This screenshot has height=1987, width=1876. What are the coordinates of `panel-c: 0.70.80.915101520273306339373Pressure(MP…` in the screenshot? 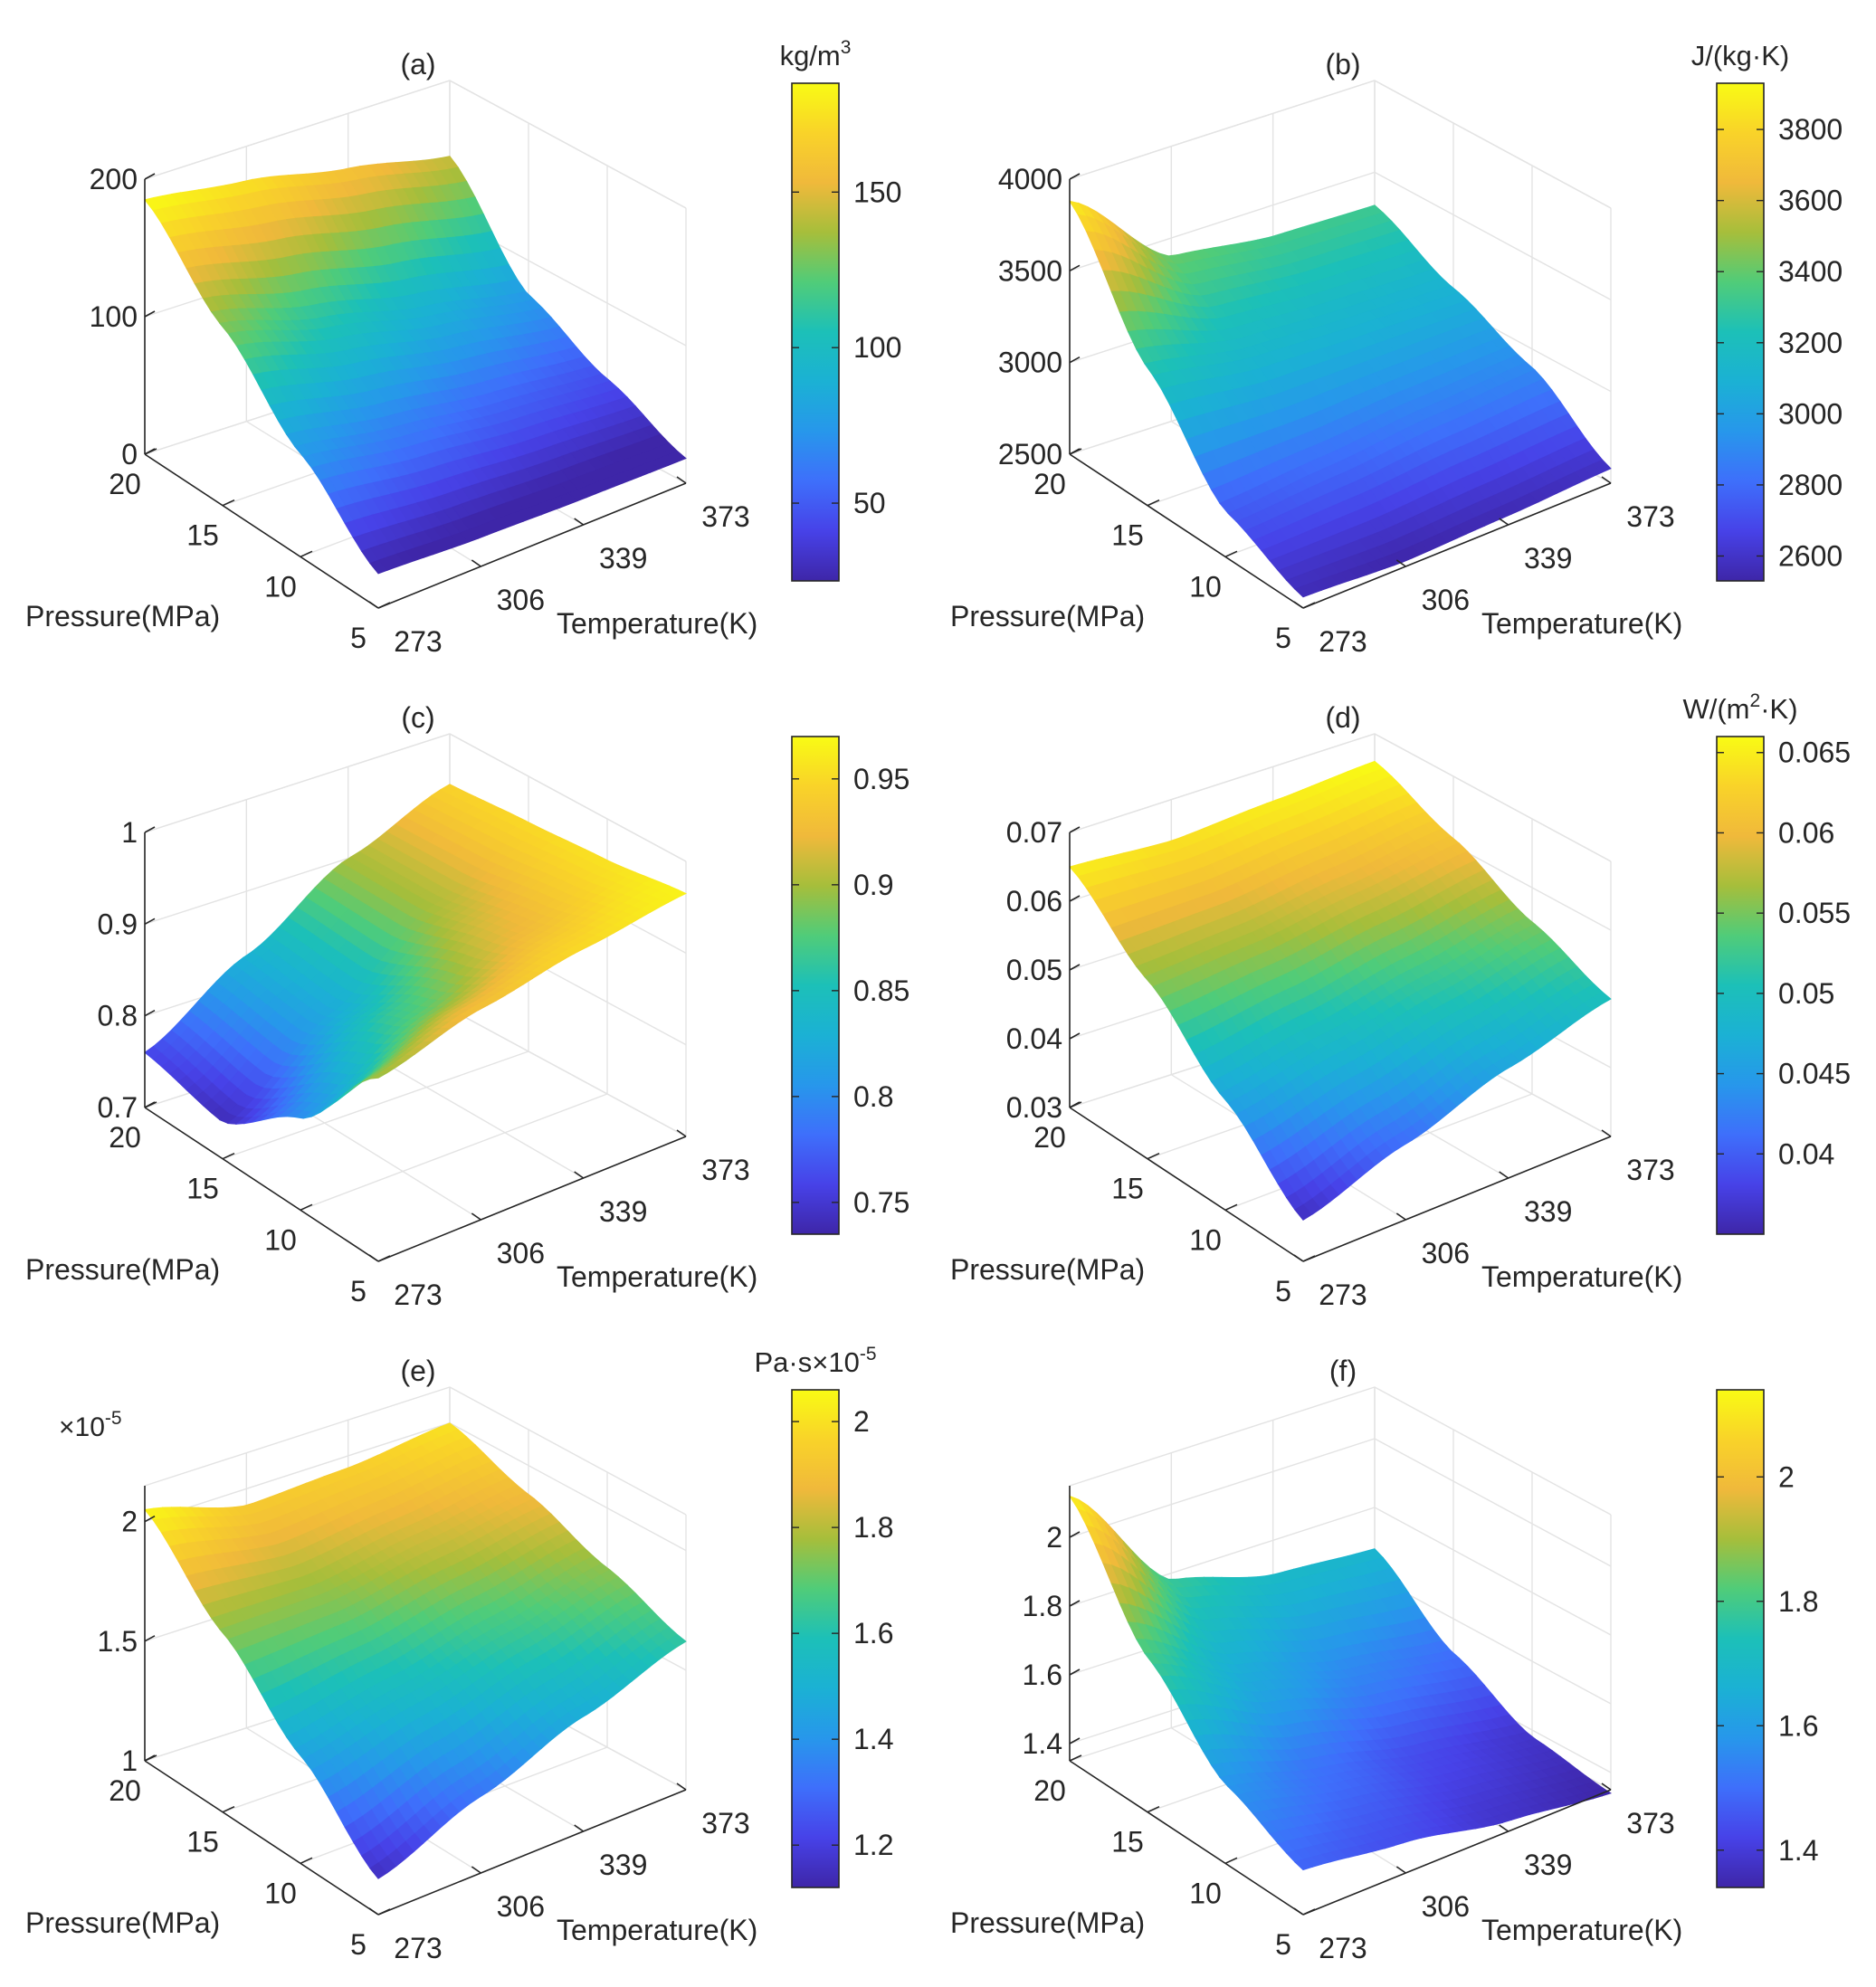 It's located at (467, 1006).